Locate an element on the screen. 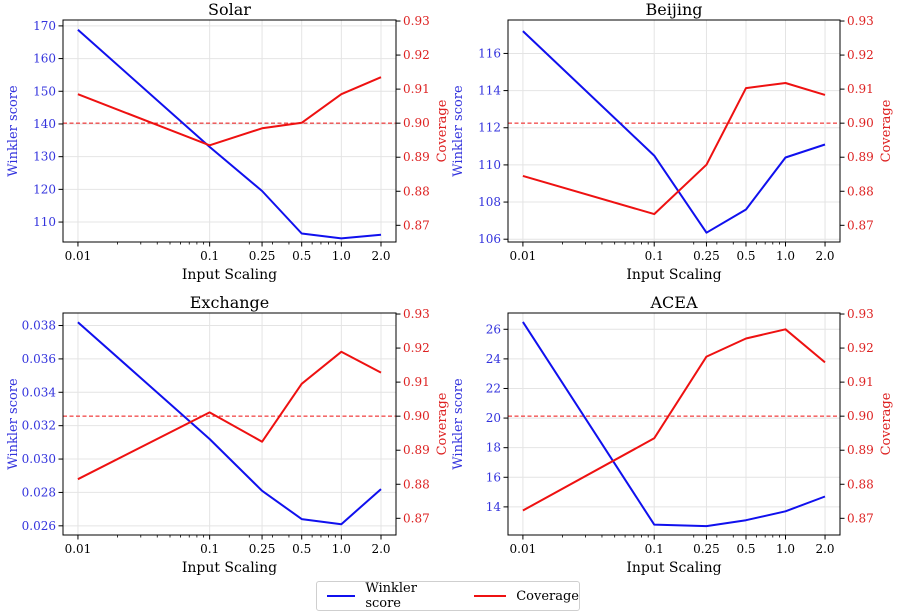  x-tick-label: 0.5 is located at coordinates (745, 256).